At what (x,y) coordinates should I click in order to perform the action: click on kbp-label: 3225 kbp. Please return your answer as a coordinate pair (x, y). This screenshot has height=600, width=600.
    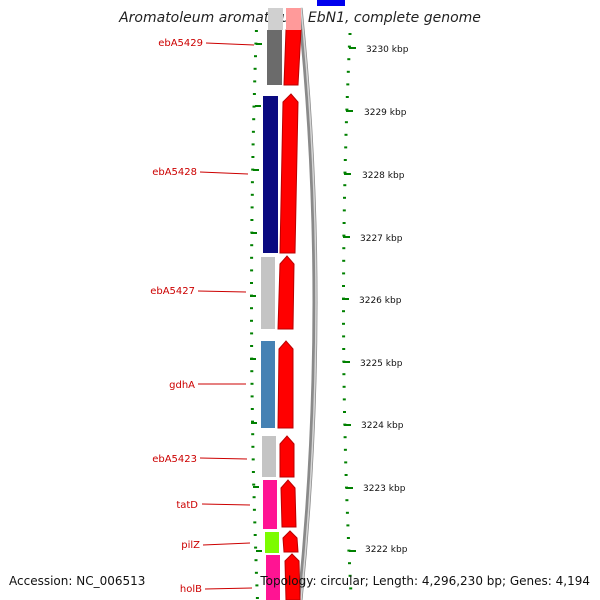
    Looking at the image, I should click on (381, 364).